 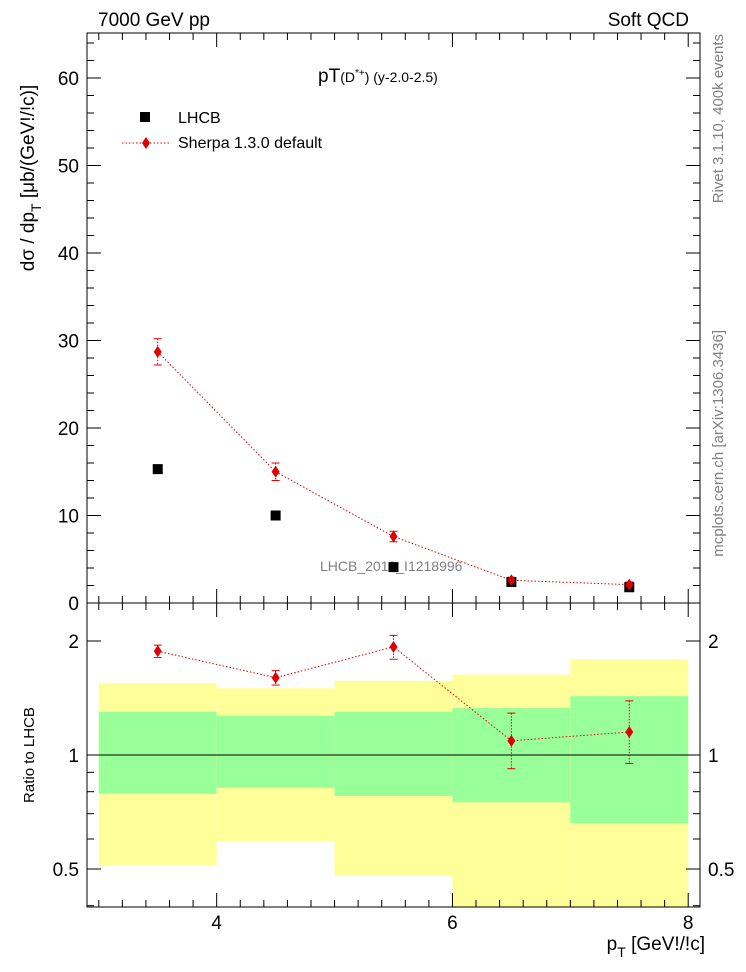 I want to click on legend-label-lhcb: LHCB, so click(x=199, y=118).